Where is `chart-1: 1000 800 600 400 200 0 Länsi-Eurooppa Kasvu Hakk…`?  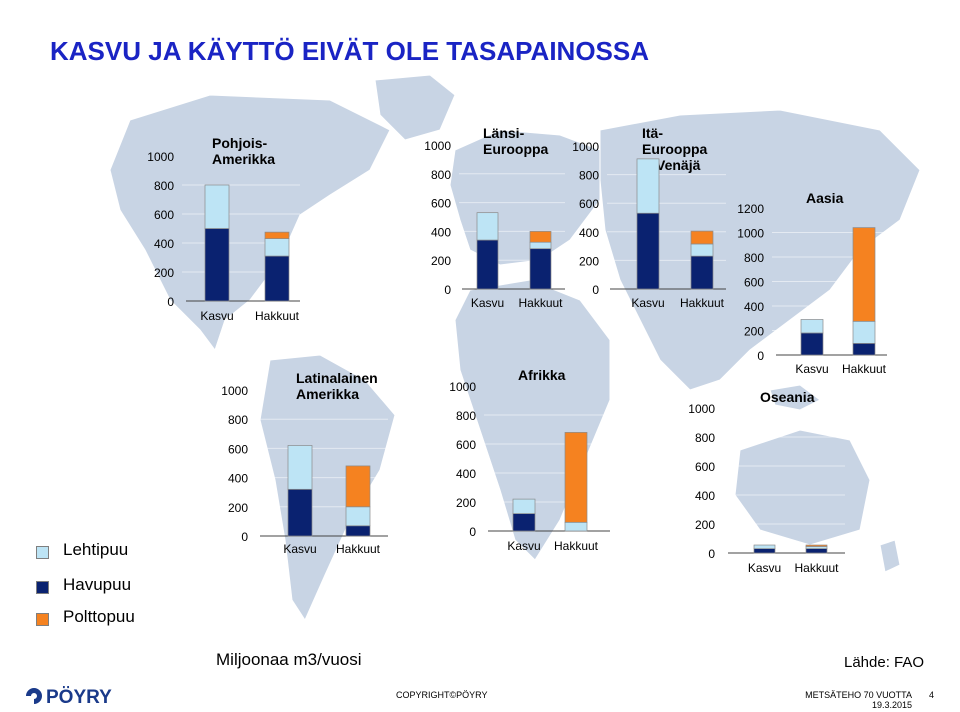
chart-1: 1000 800 600 400 200 0 Länsi-Eurooppa Kasvu Hakk… is located at coordinates (494, 217).